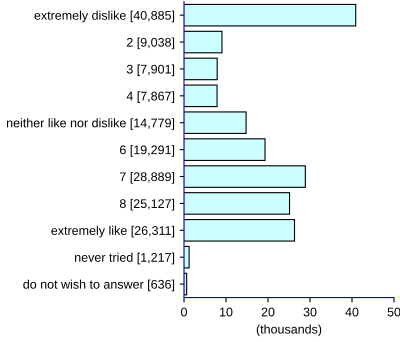 The width and height of the screenshot is (400, 342). What do you see at coordinates (150, 44) in the screenshot?
I see `y-tick-label: 2 [9,038]` at bounding box center [150, 44].